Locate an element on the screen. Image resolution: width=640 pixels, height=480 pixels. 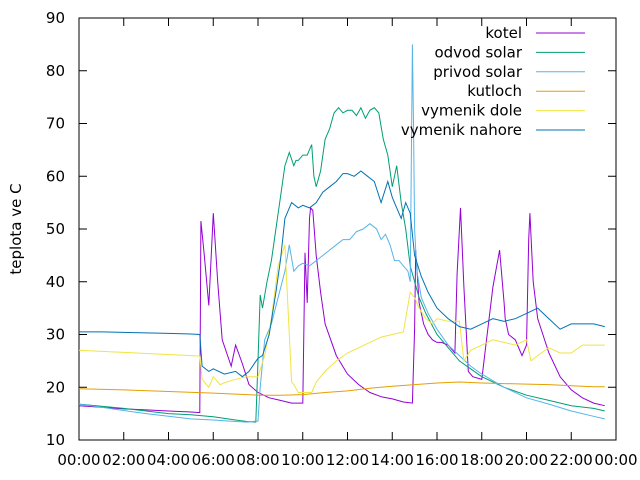
y-tick-label: 50 is located at coordinates (55, 229).